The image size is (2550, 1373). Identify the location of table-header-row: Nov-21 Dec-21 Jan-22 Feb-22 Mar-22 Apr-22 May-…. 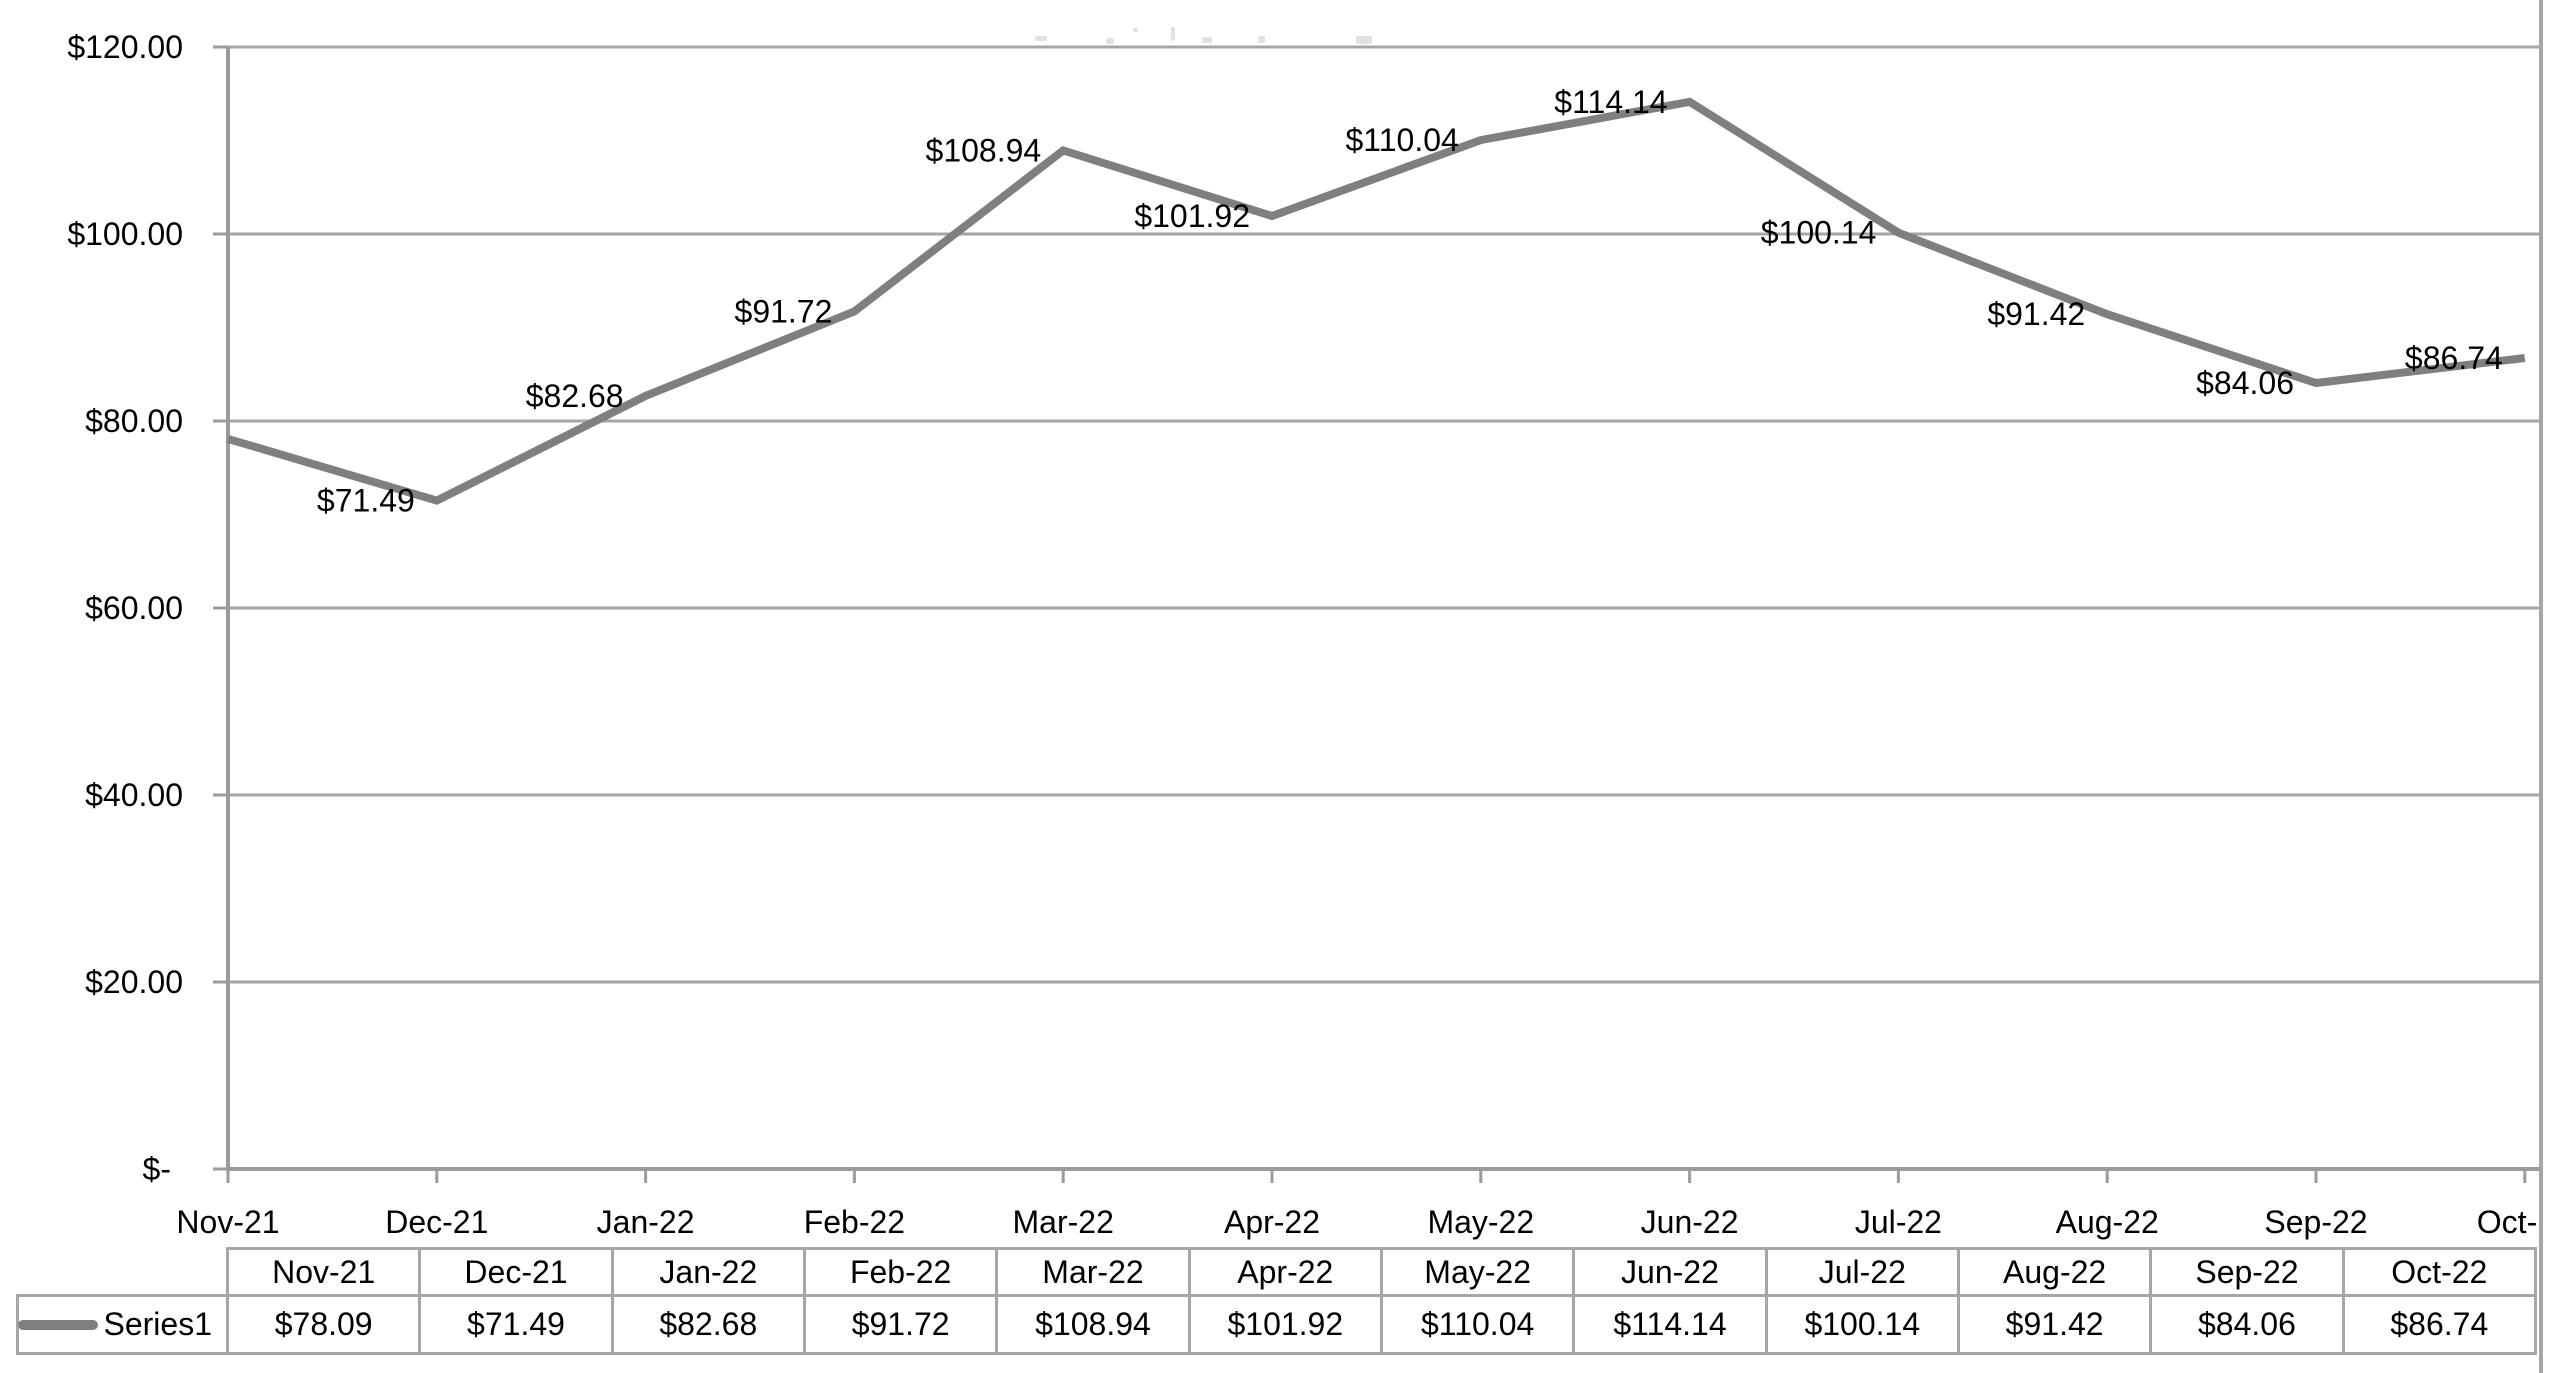
(1278, 1272).